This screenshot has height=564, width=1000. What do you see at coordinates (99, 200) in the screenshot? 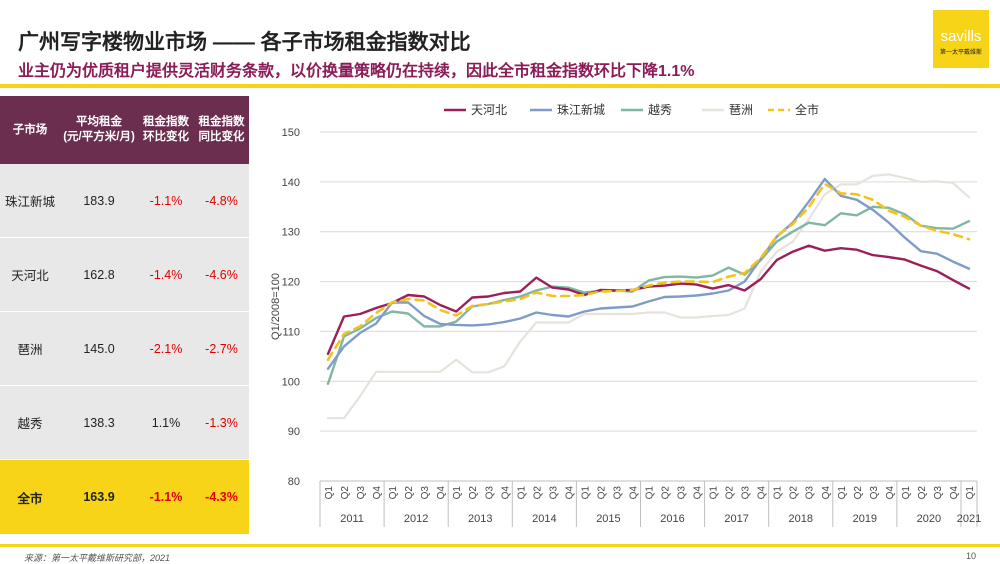
I see `avg-rent: 183.9` at bounding box center [99, 200].